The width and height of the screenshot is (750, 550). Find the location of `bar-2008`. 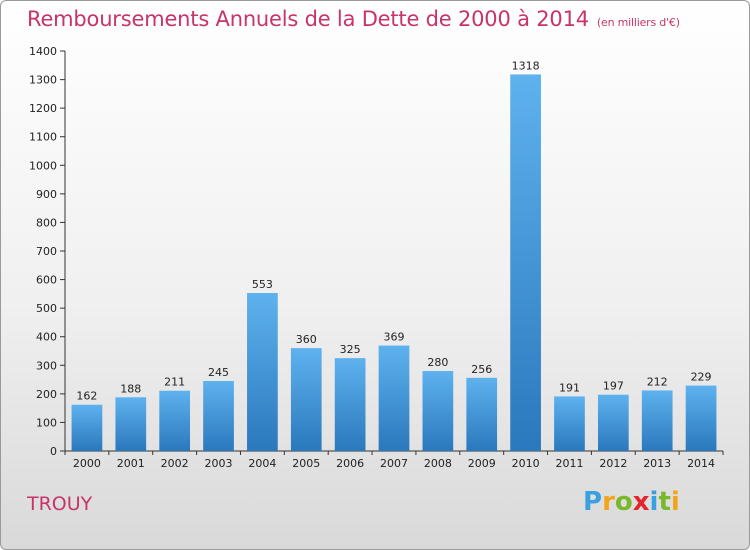

bar-2008 is located at coordinates (438, 411).